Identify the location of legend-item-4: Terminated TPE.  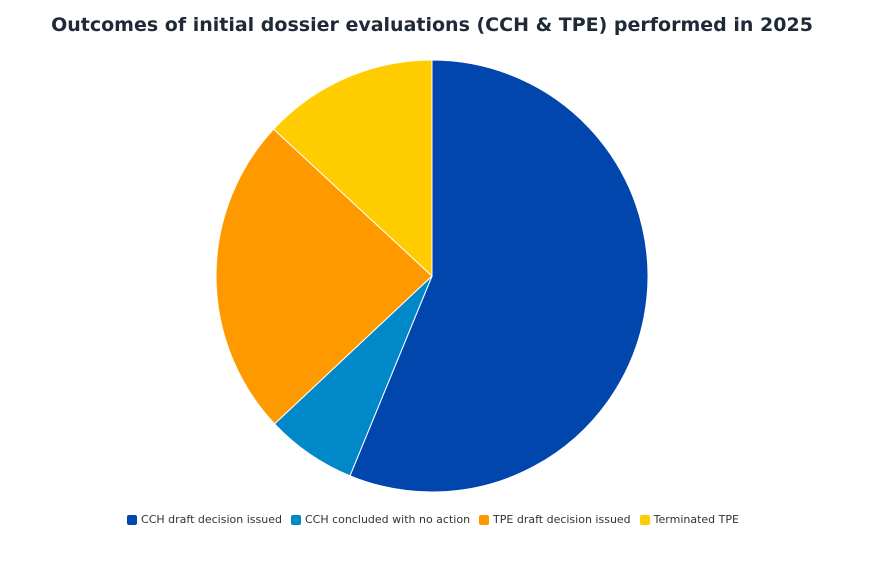
(689, 519).